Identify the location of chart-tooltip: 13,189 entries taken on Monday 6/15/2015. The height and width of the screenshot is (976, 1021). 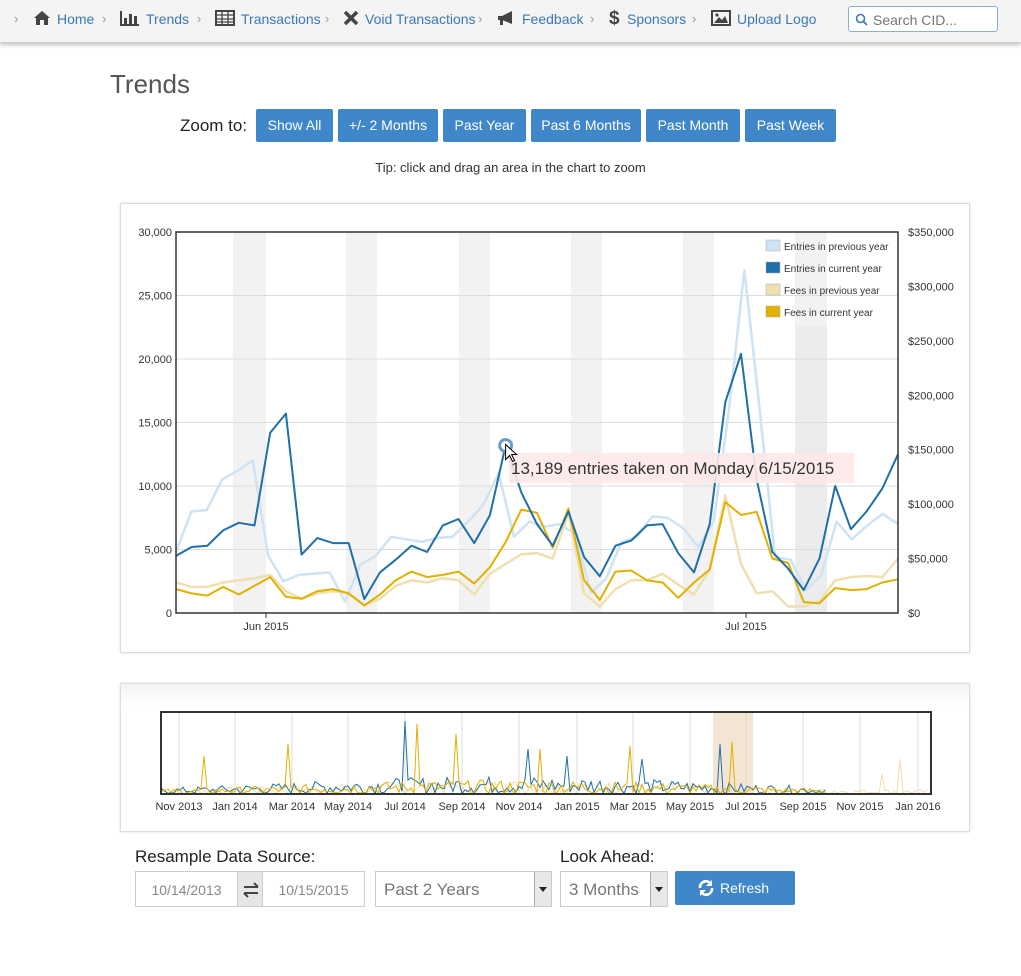
(681, 468).